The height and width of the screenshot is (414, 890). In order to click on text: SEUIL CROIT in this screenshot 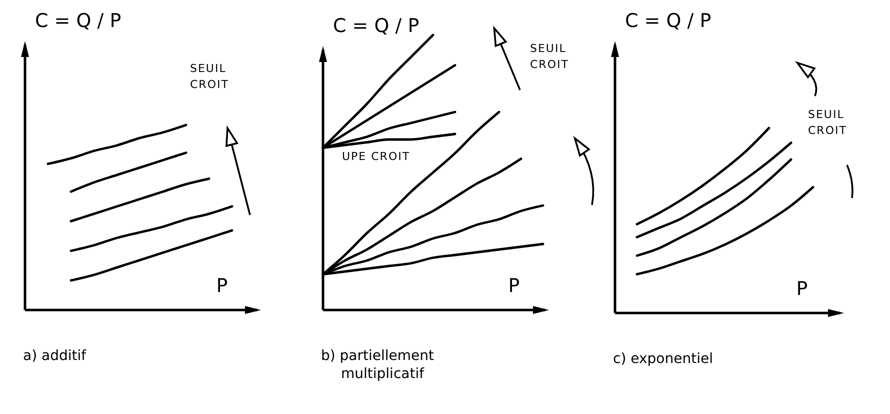, I will do `click(209, 76)`.